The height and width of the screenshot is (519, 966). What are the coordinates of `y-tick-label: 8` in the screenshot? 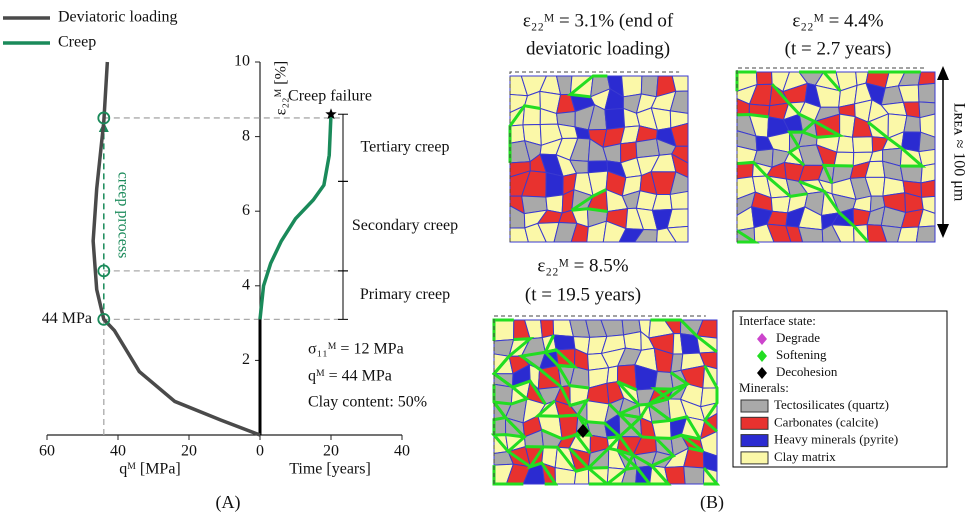 It's located at (246, 135).